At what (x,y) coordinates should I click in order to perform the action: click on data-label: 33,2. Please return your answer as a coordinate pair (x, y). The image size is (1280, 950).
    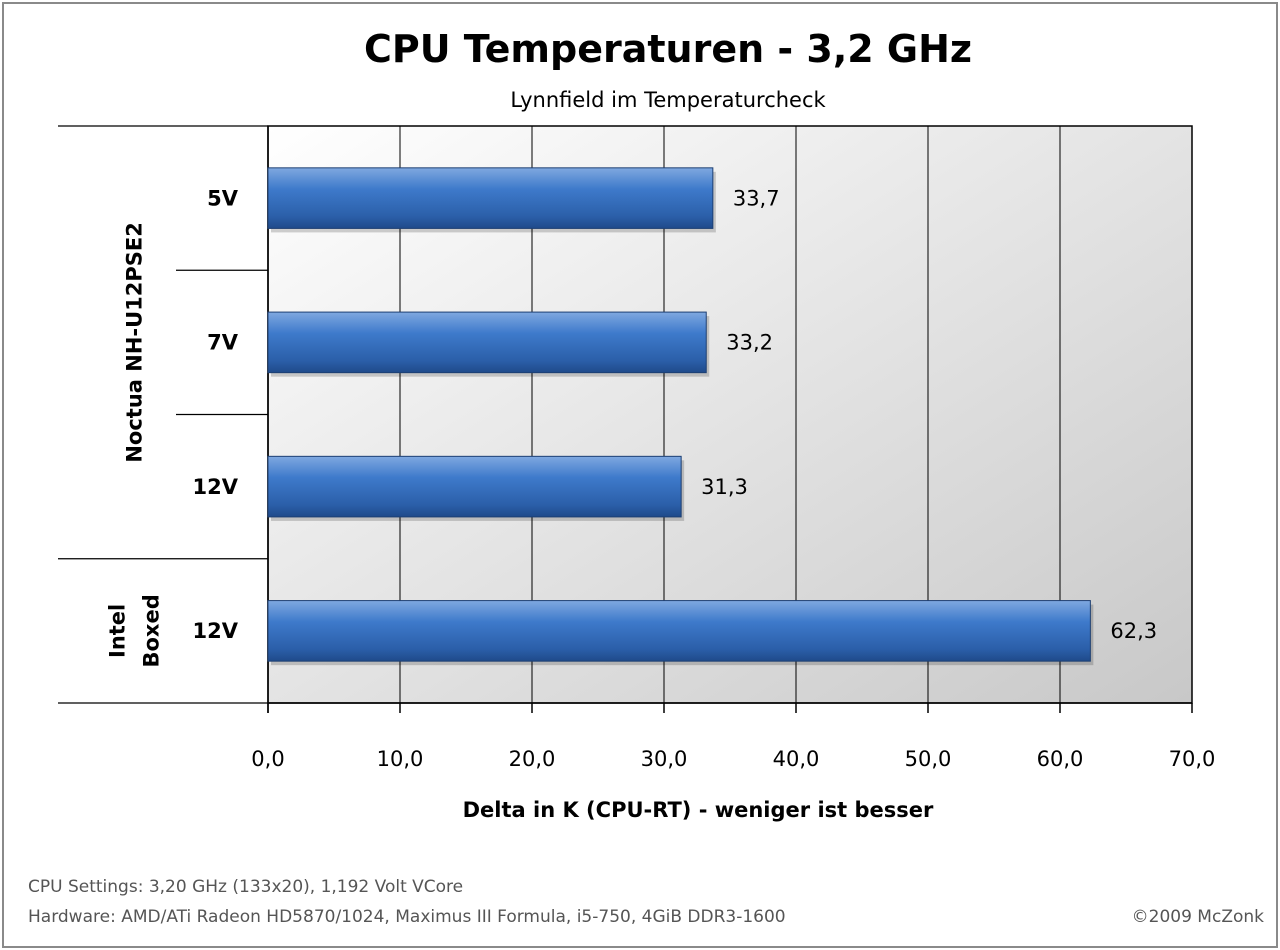
    Looking at the image, I should click on (749, 343).